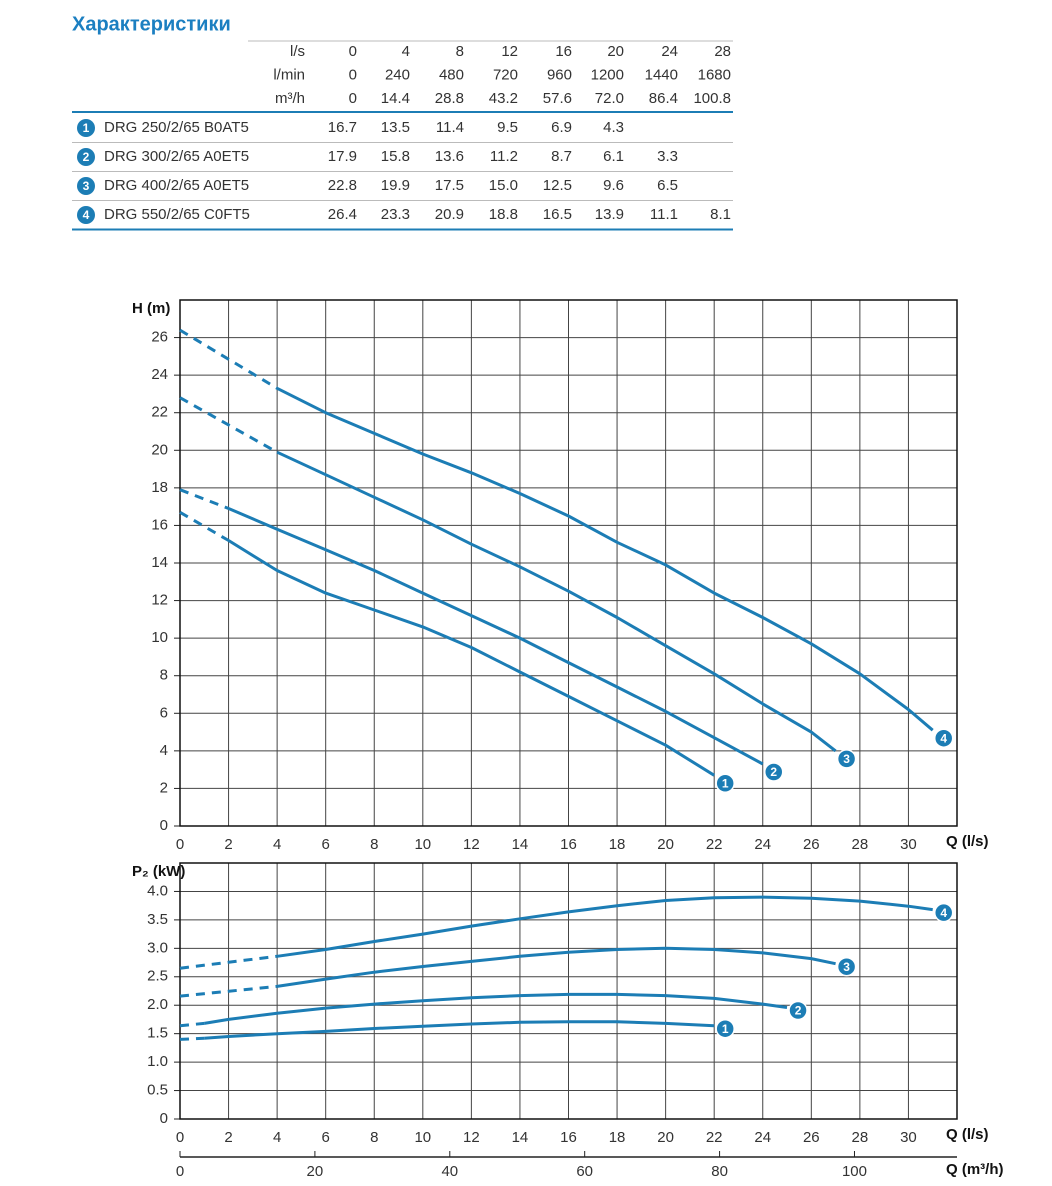 The image size is (1052, 1186). Describe the element at coordinates (967, 1134) in the screenshot. I see `x-axis-label: Q (l/s)` at that location.